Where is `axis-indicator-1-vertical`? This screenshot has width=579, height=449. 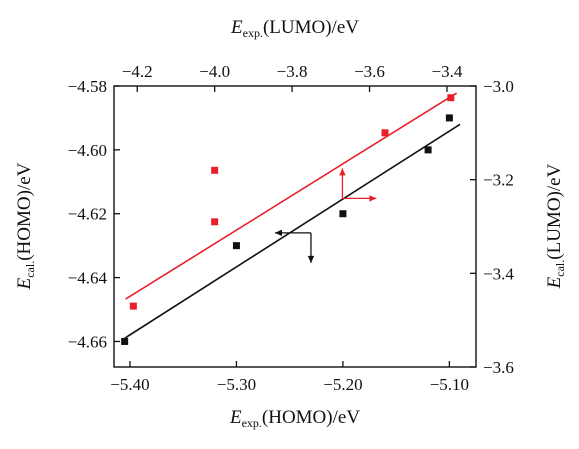
axis-indicator-1-vertical is located at coordinates (311, 247).